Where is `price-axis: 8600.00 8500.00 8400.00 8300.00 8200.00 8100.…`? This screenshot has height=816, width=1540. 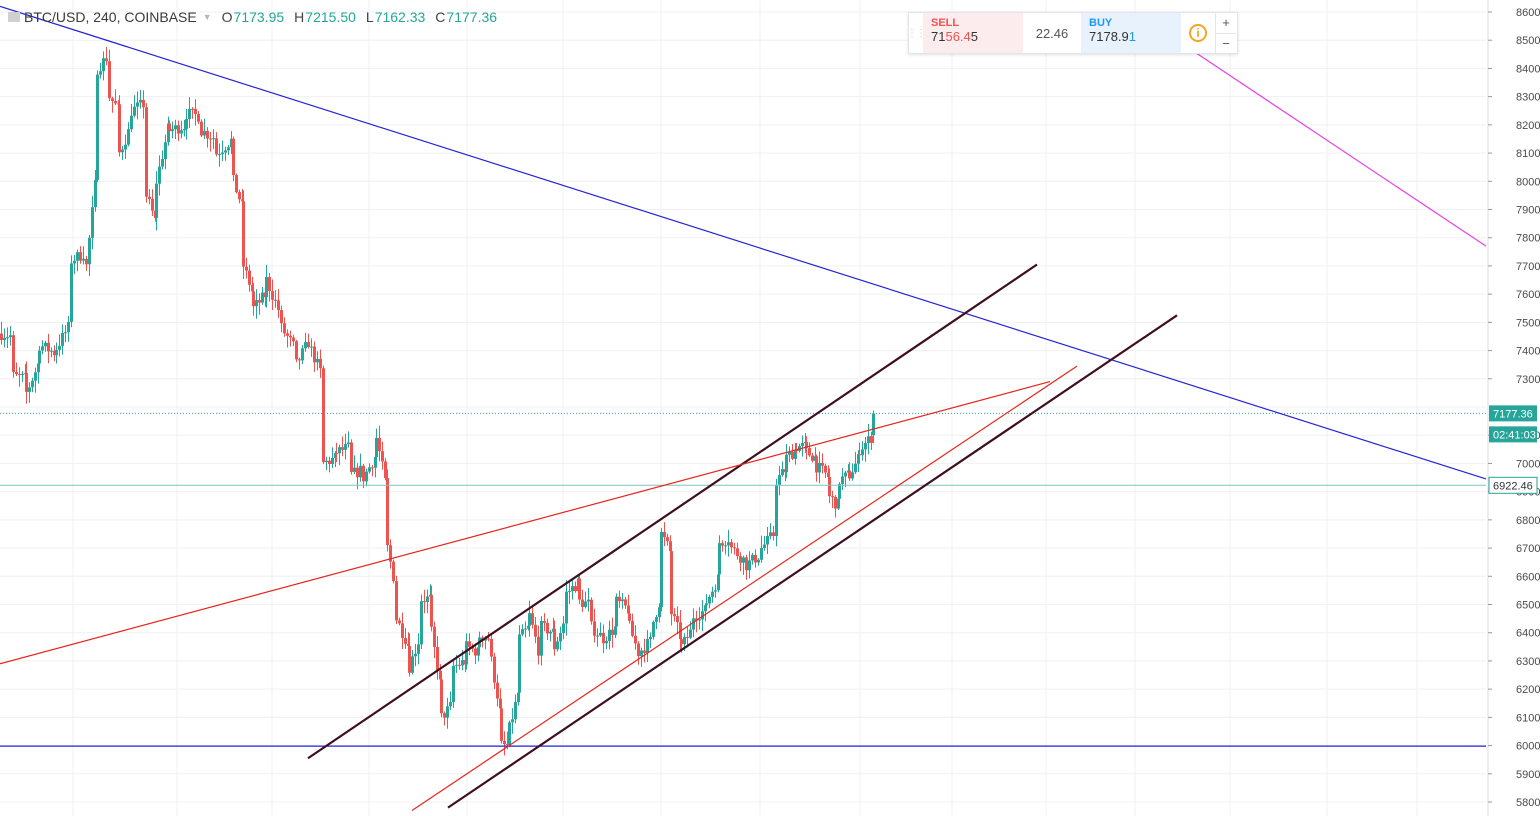 price-axis: 8600.00 8500.00 8400.00 8300.00 8200.00 8100.… is located at coordinates (1513, 408).